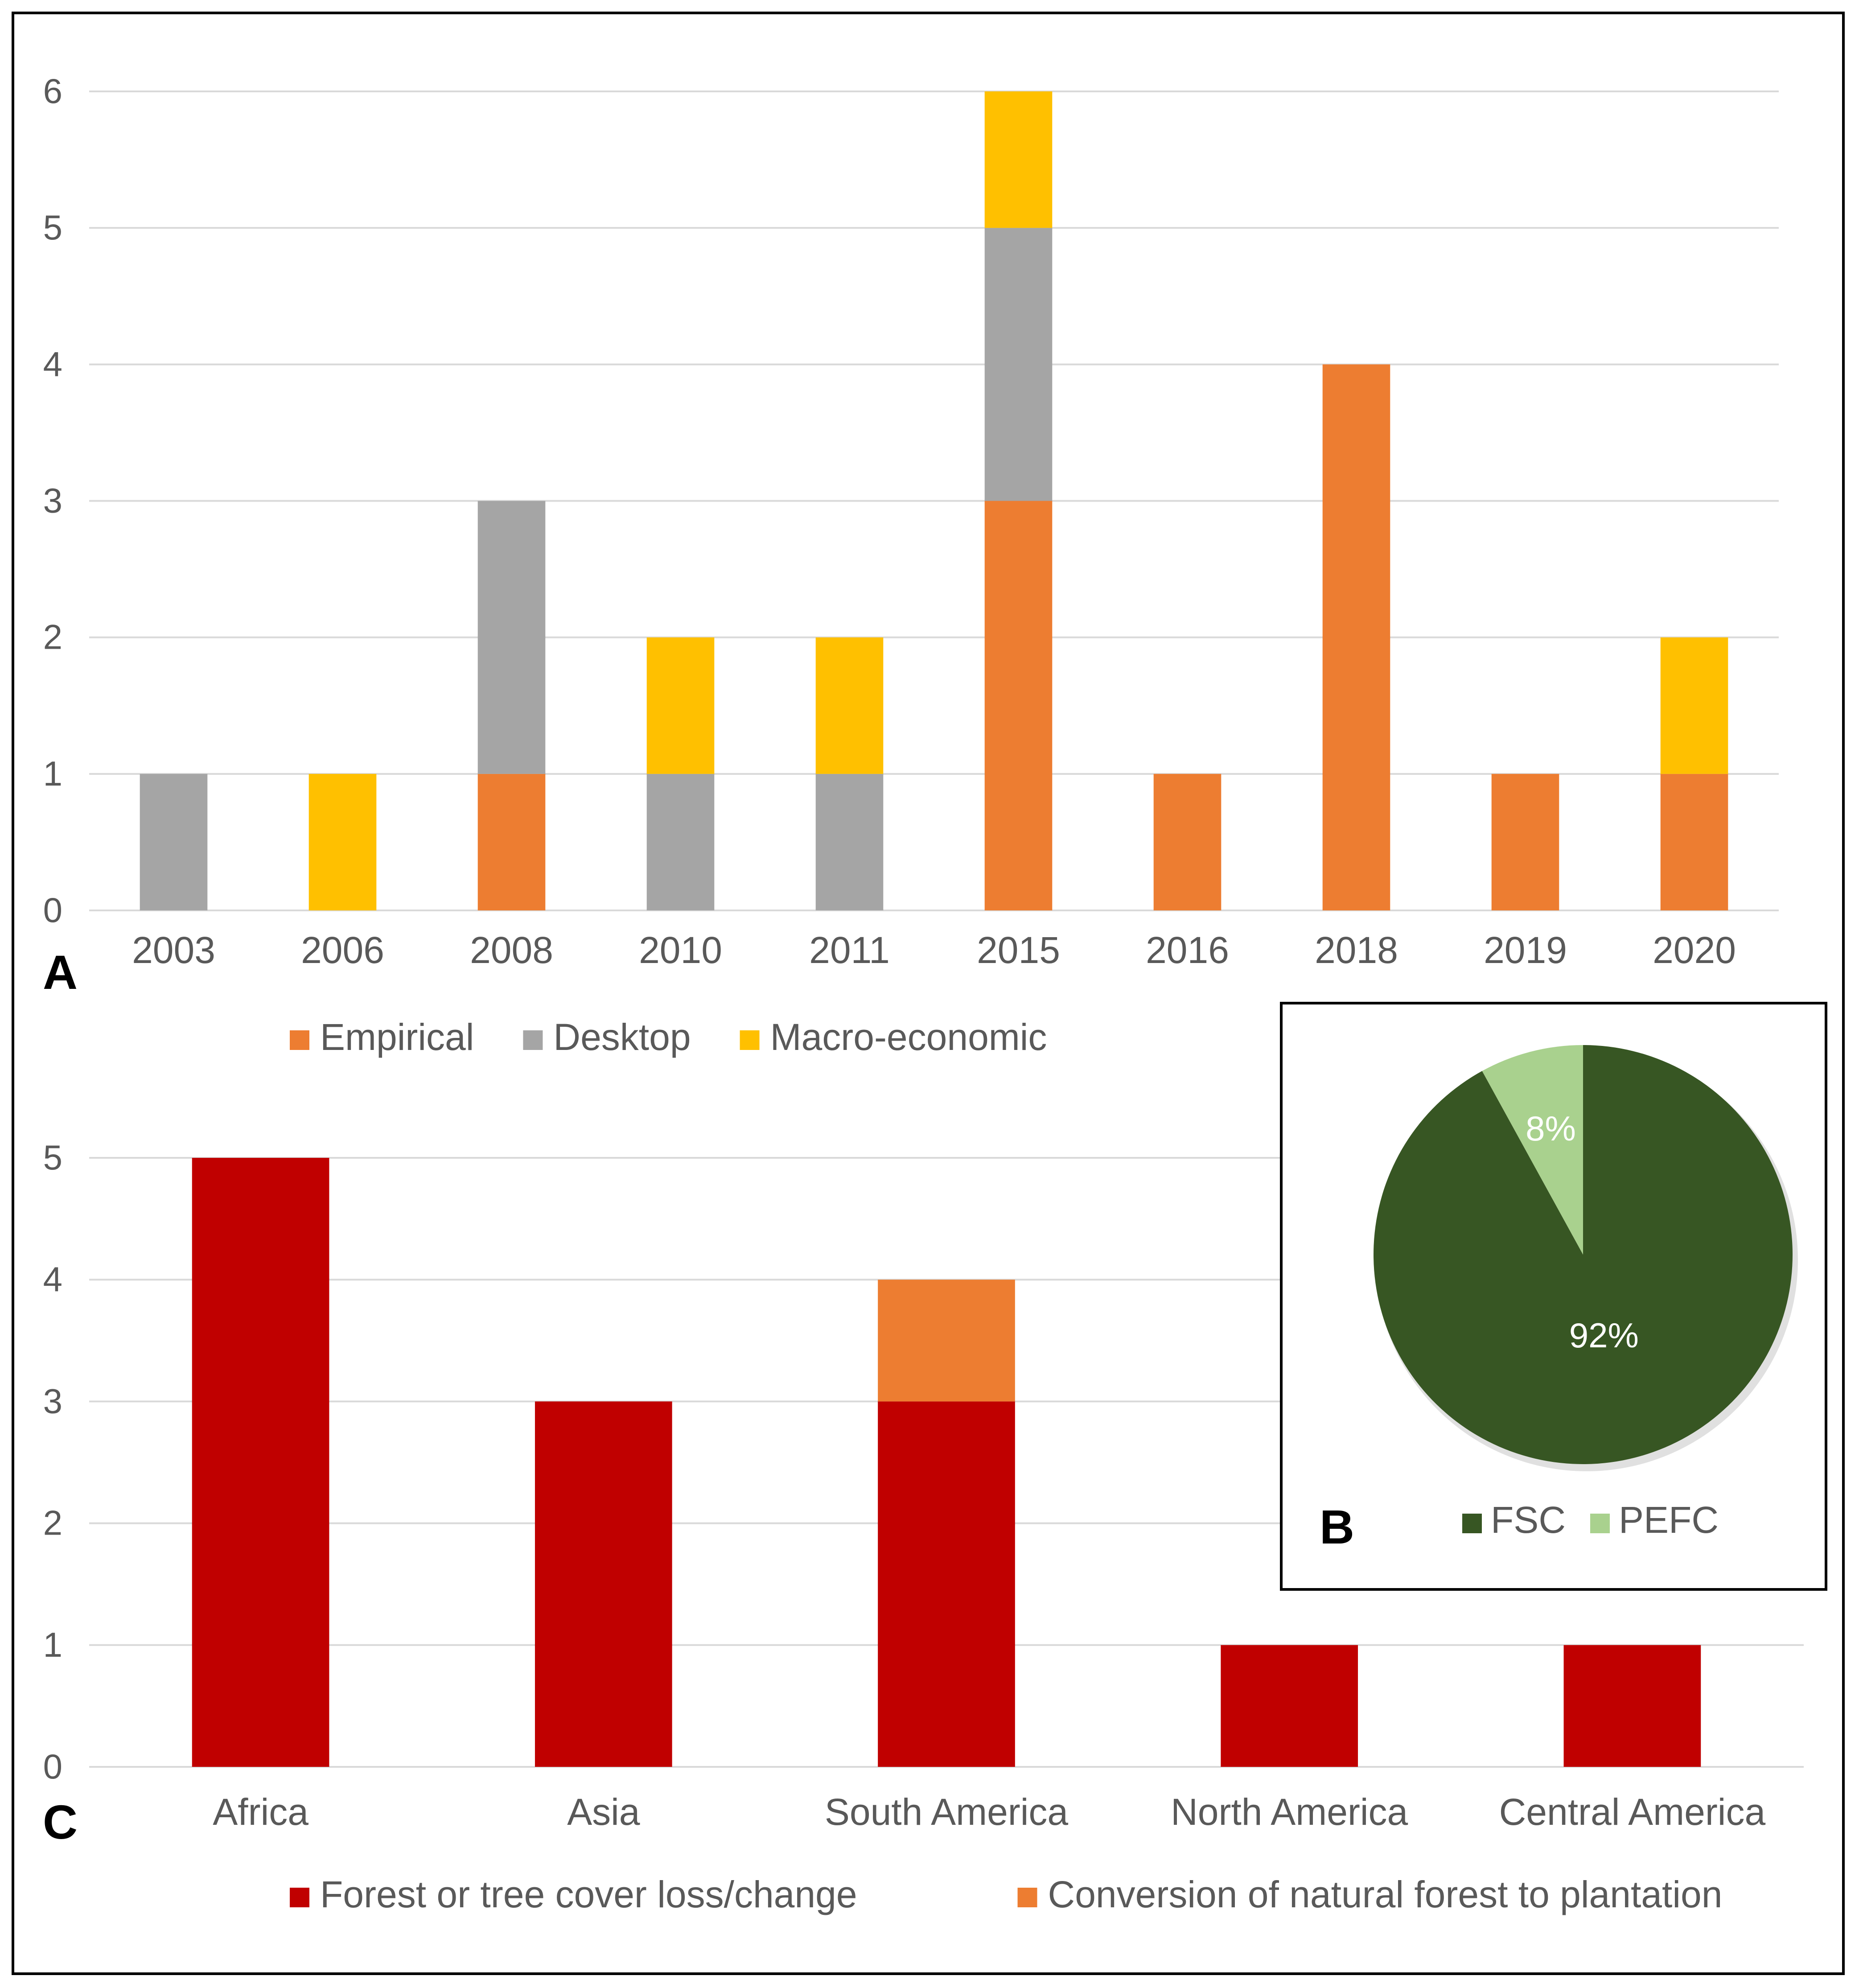  What do you see at coordinates (1187, 950) in the screenshot?
I see `chart-a-x-tick-2016: 2016` at bounding box center [1187, 950].